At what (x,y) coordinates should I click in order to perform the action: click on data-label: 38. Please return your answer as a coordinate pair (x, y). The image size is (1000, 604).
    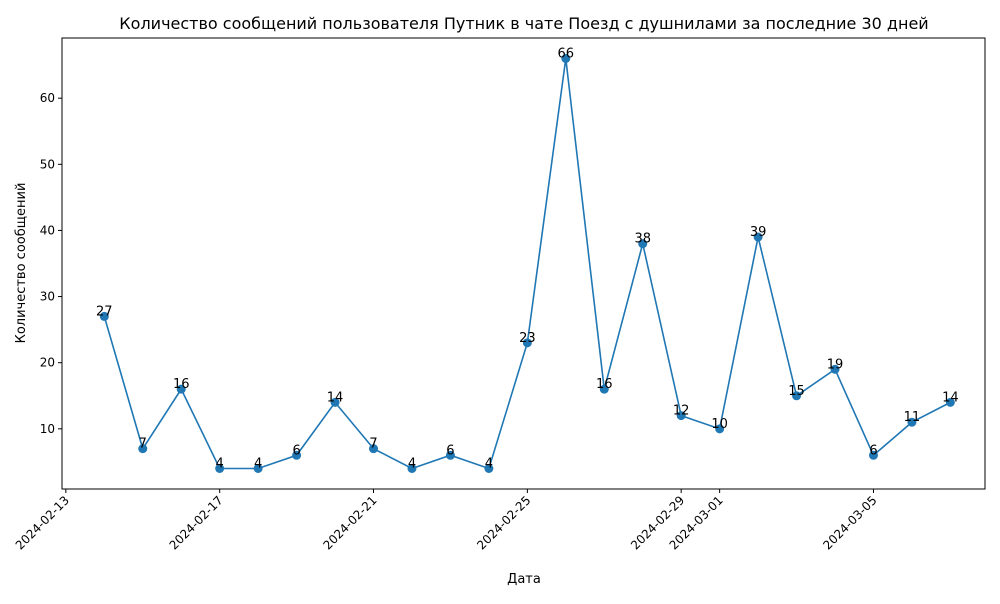
    Looking at the image, I should click on (642, 239).